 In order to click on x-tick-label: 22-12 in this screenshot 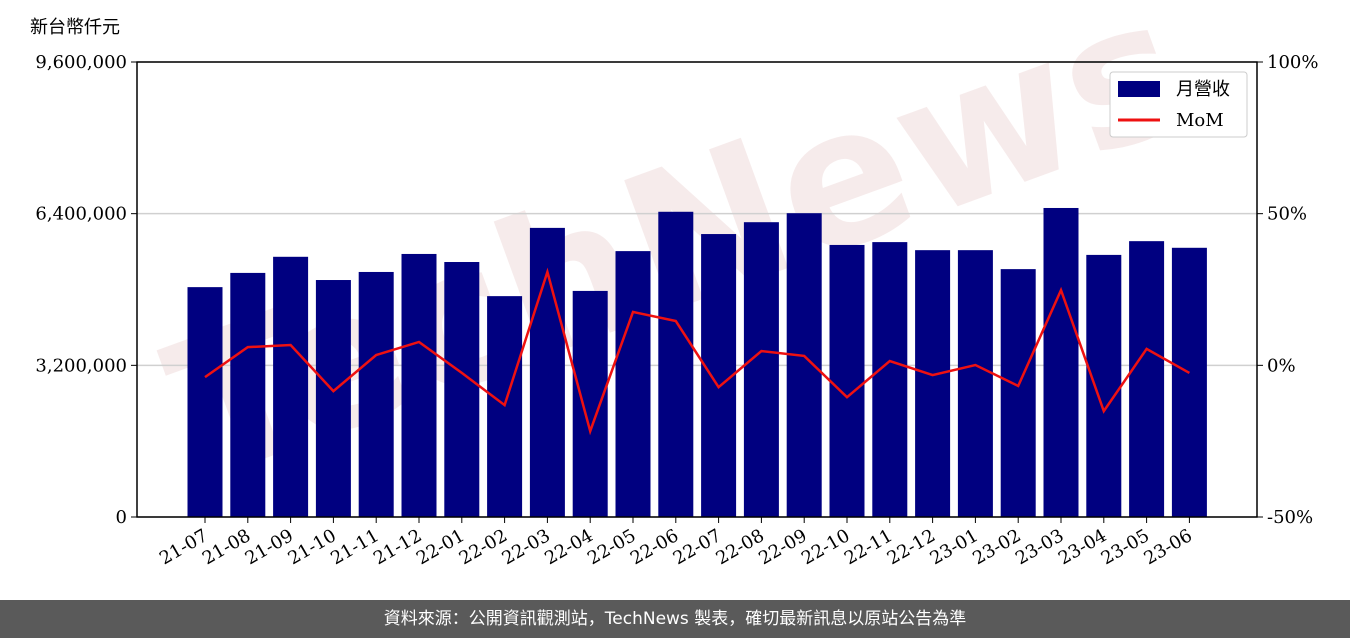, I will do `click(911, 547)`.